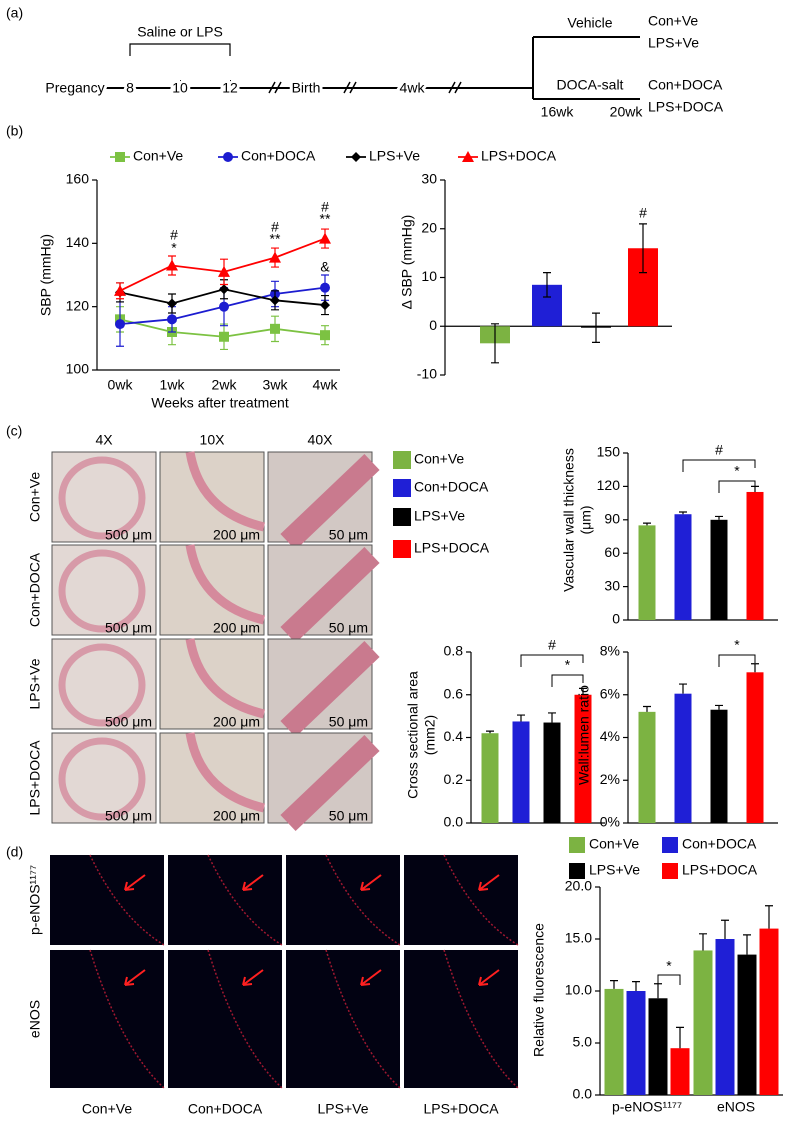 The width and height of the screenshot is (787, 1128). I want to click on panel-label: (b), so click(14, 131).